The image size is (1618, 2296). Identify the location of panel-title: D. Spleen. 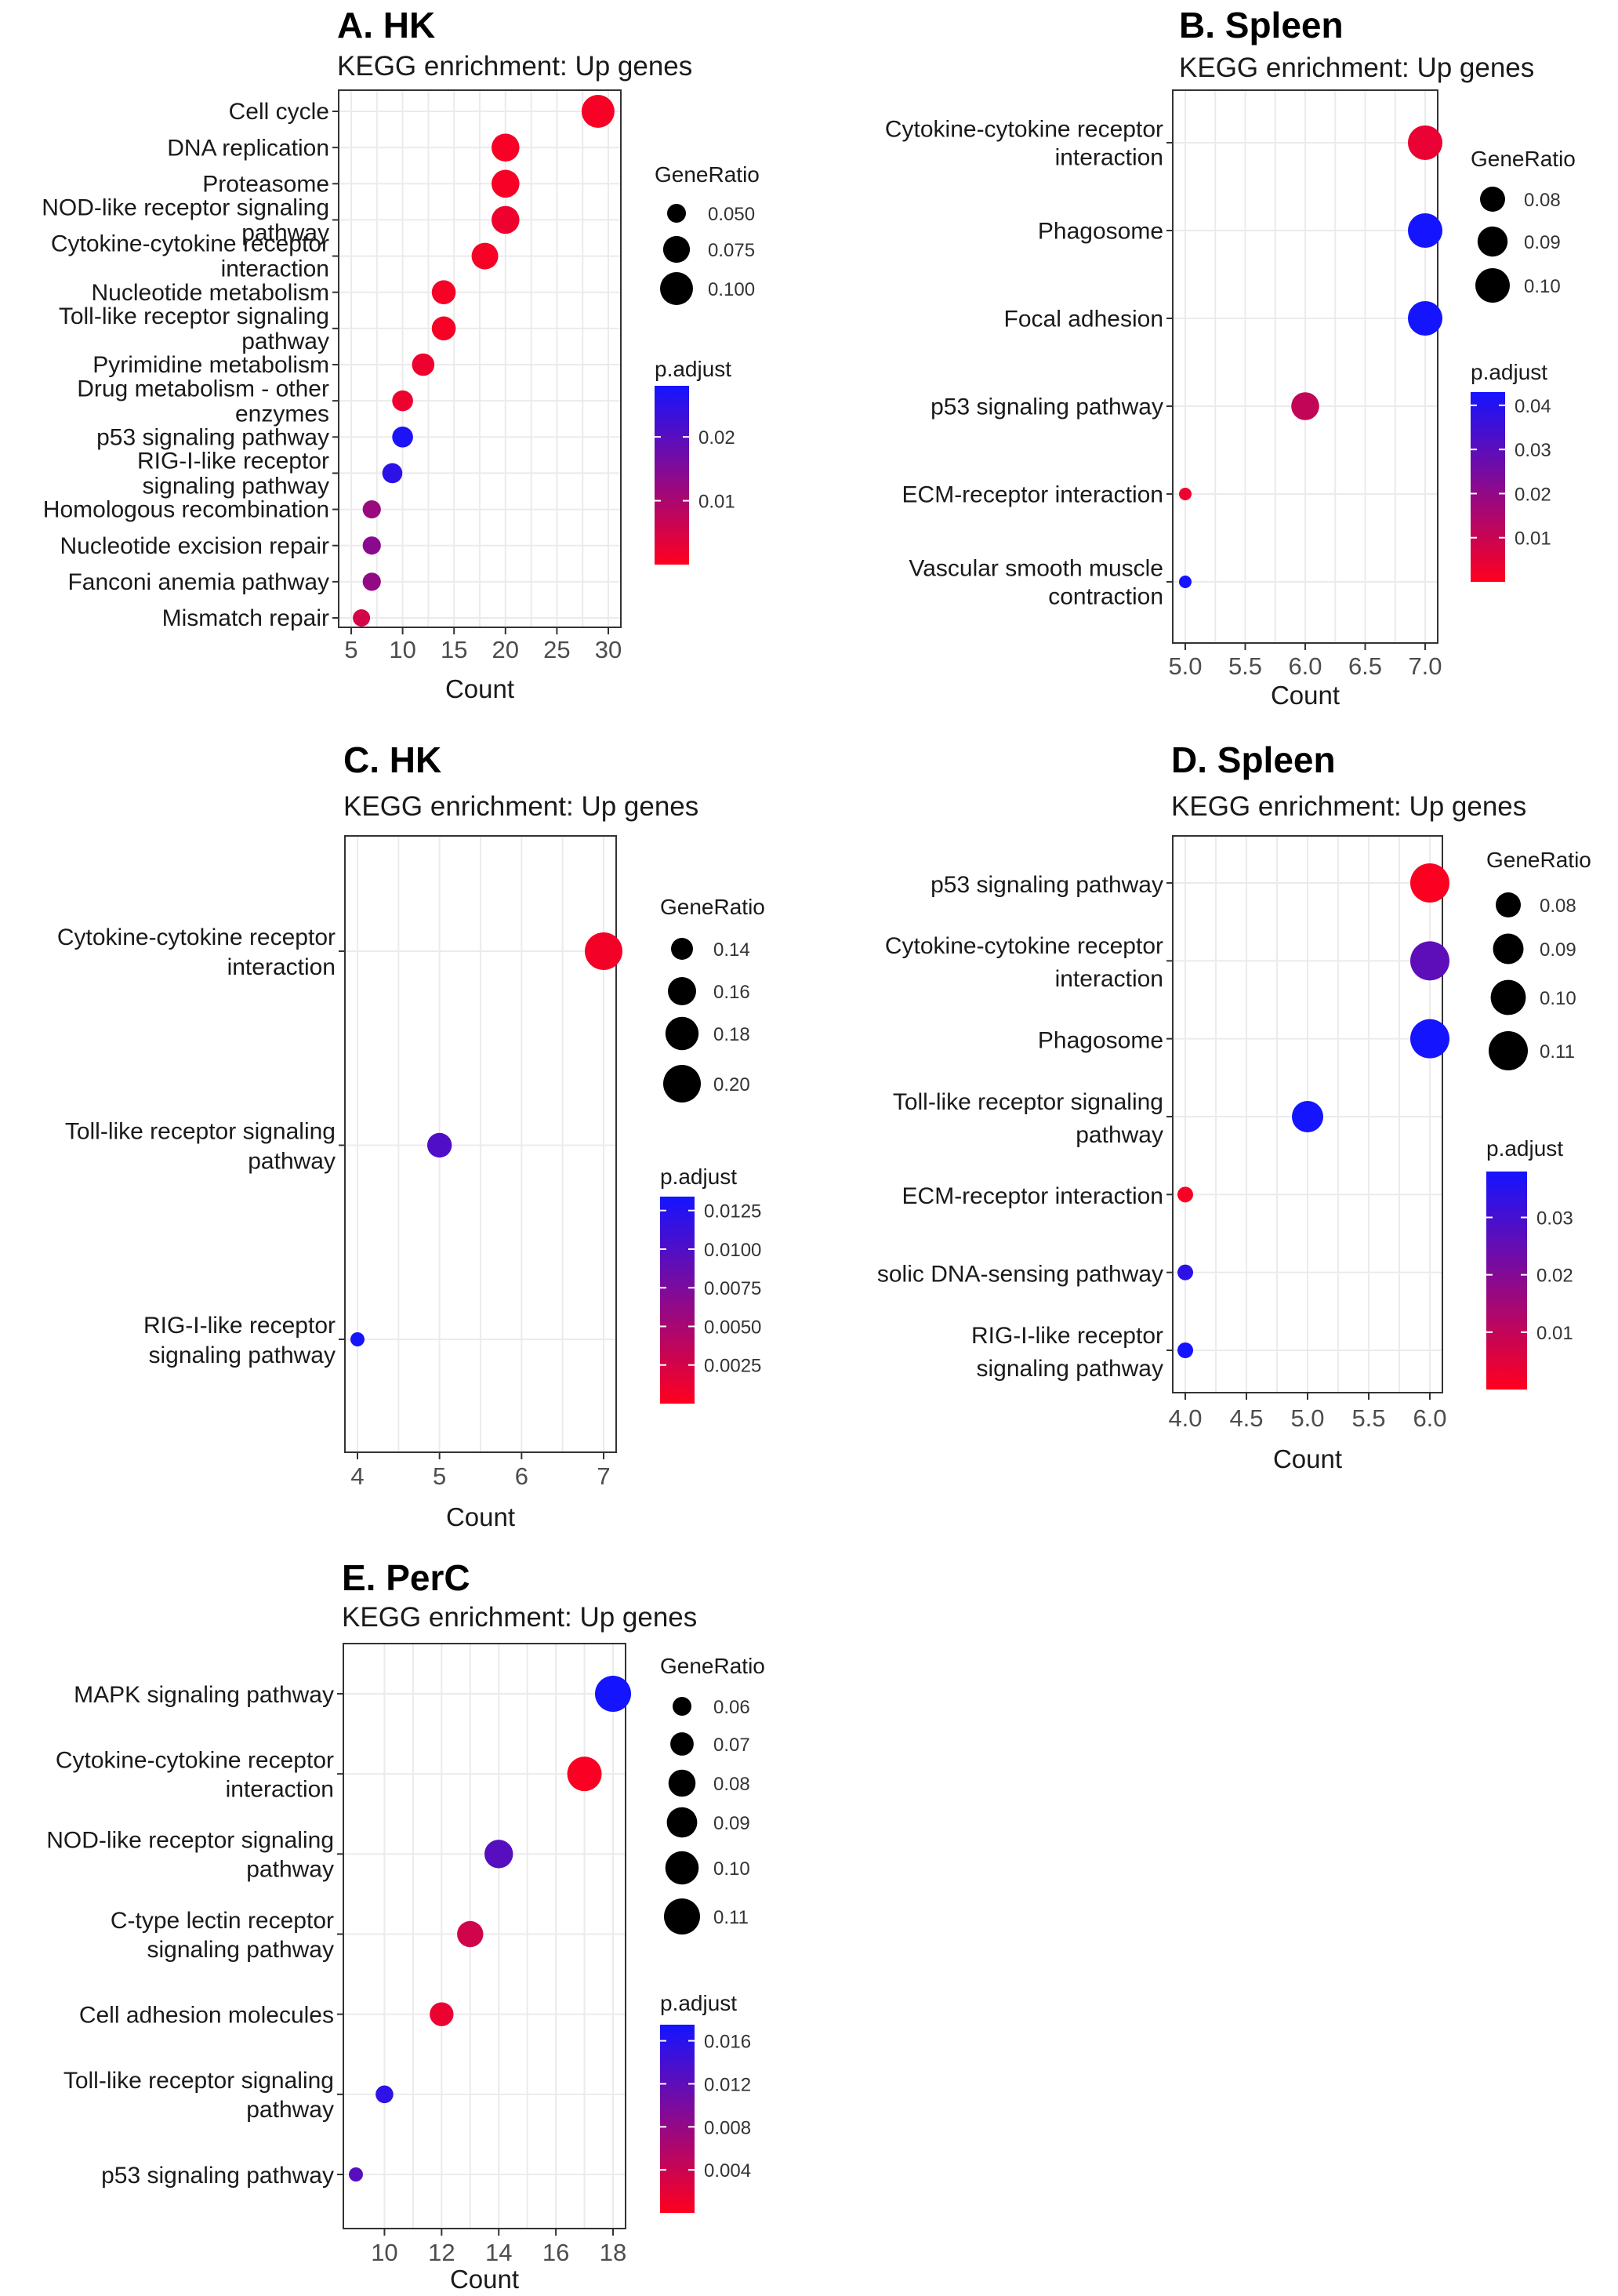
(1253, 759).